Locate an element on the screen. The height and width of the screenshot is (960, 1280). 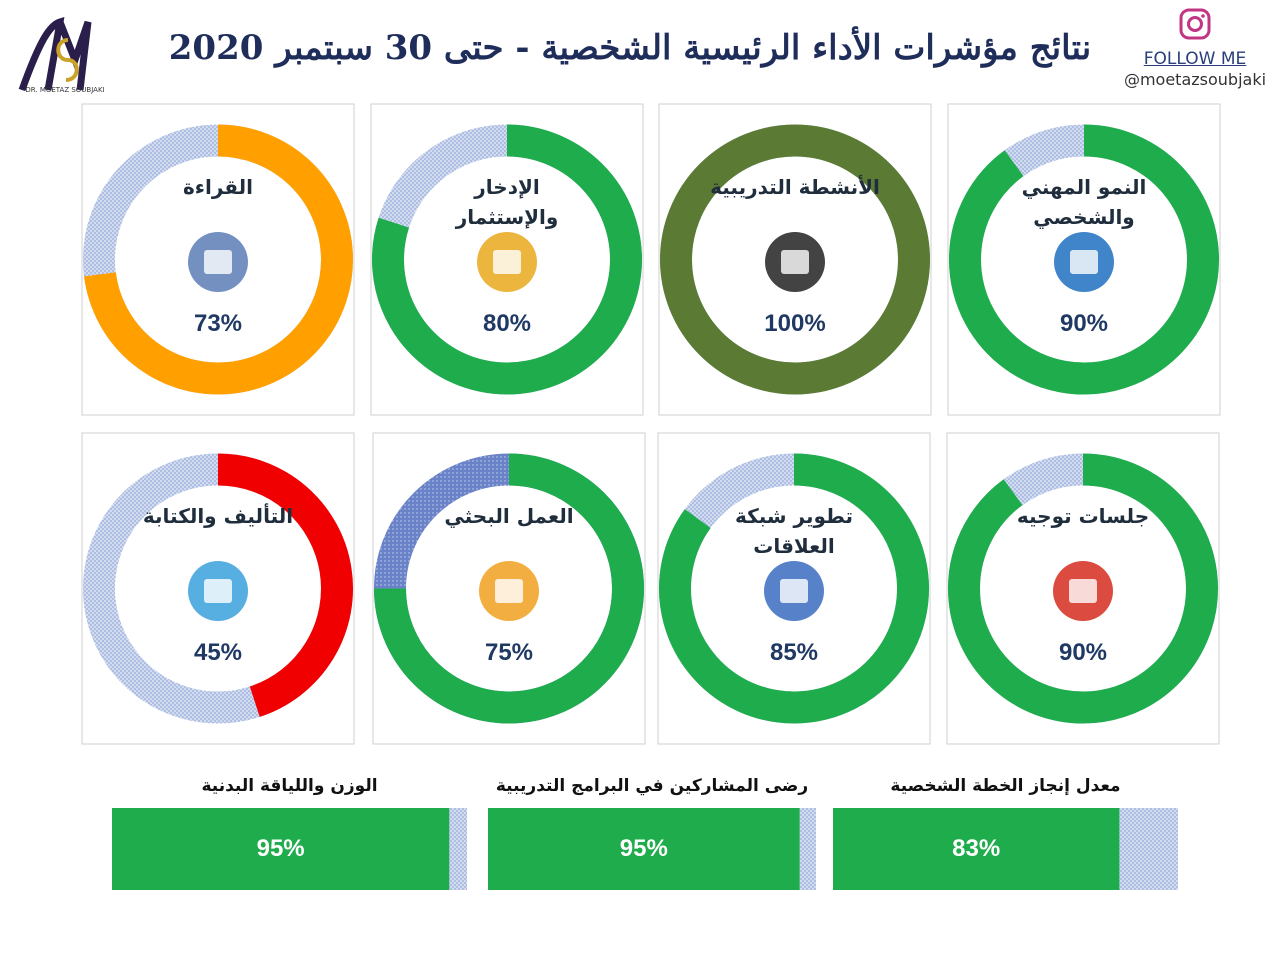
donut-title: التأليف والكتابة is located at coordinates (218, 516).